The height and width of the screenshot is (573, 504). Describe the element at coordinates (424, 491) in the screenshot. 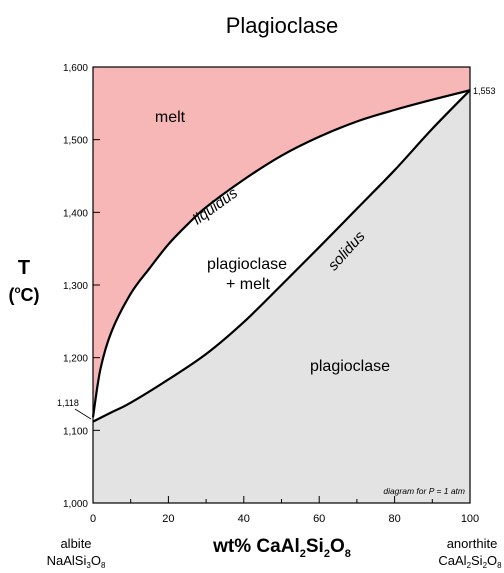

I see `pressure-note: diagram for P = 1 atm` at that location.